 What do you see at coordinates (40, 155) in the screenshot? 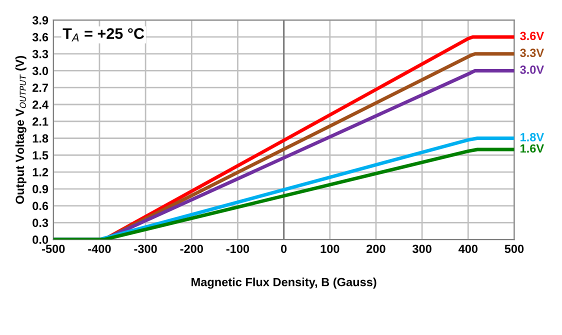
I see `y-tick-label: 1.5` at bounding box center [40, 155].